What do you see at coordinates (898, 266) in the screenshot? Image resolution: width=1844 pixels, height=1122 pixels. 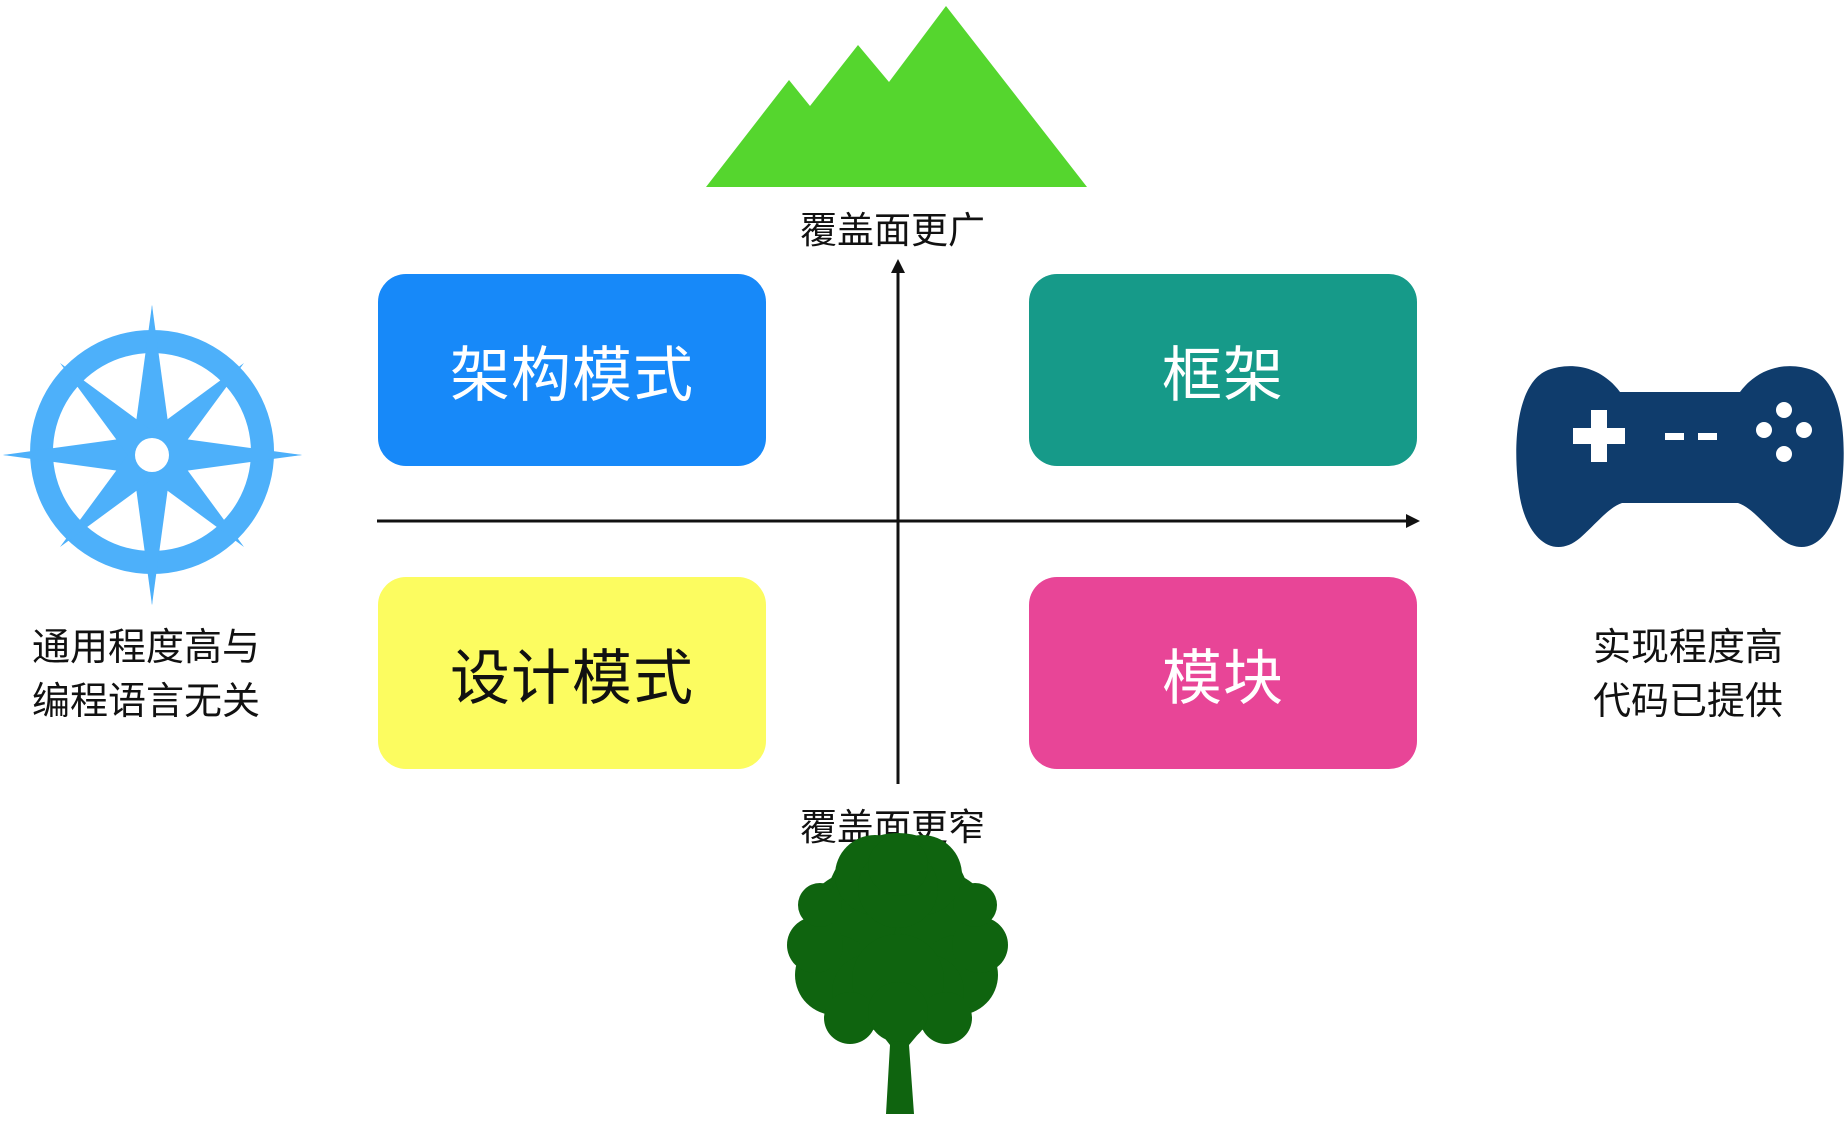 I see `y-axis-arrowhead` at bounding box center [898, 266].